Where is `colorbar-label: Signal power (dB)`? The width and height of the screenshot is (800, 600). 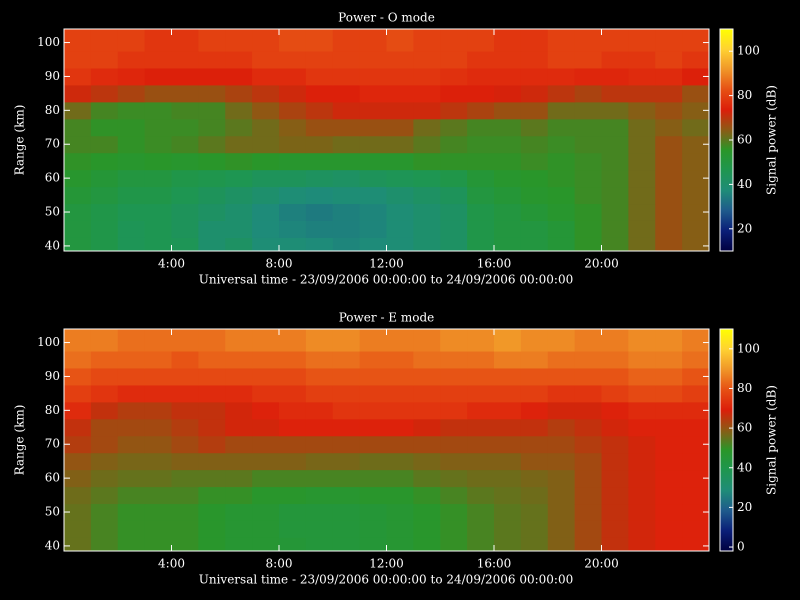 colorbar-label: Signal power (dB) is located at coordinates (772, 440).